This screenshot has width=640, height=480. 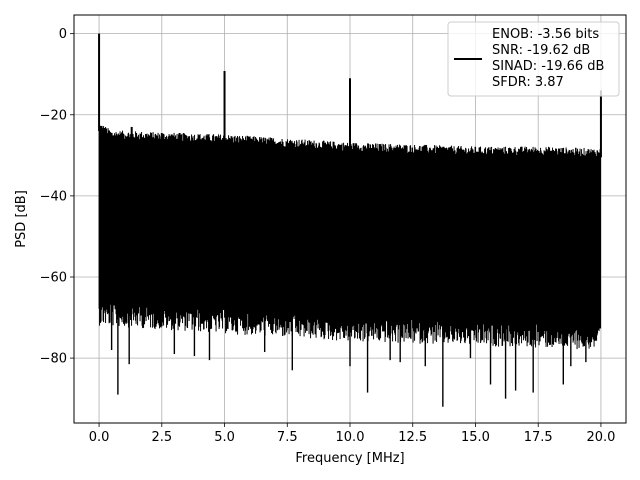 I want to click on y-tick-label: 0, so click(x=63, y=34).